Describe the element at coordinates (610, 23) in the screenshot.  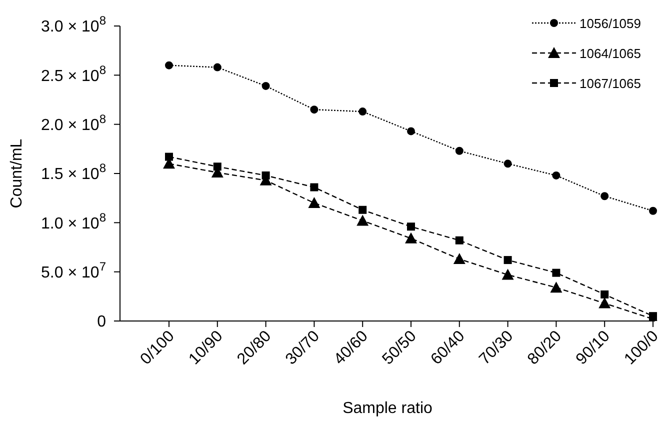
I see `legend-label: 1056/1059` at that location.